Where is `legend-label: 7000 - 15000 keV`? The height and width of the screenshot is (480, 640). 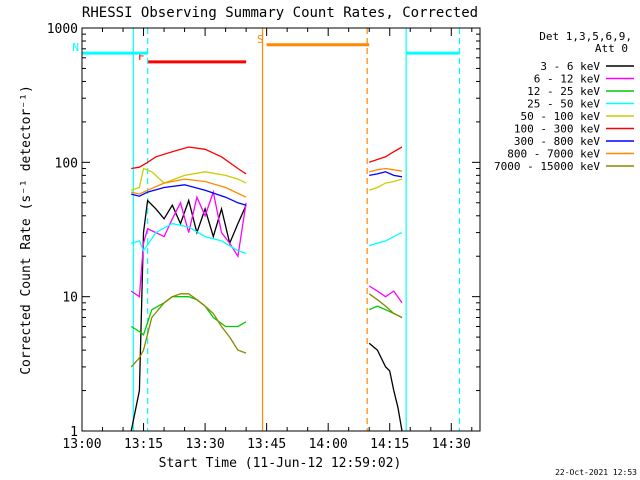 legend-label: 7000 - 15000 keV is located at coordinates (547, 166).